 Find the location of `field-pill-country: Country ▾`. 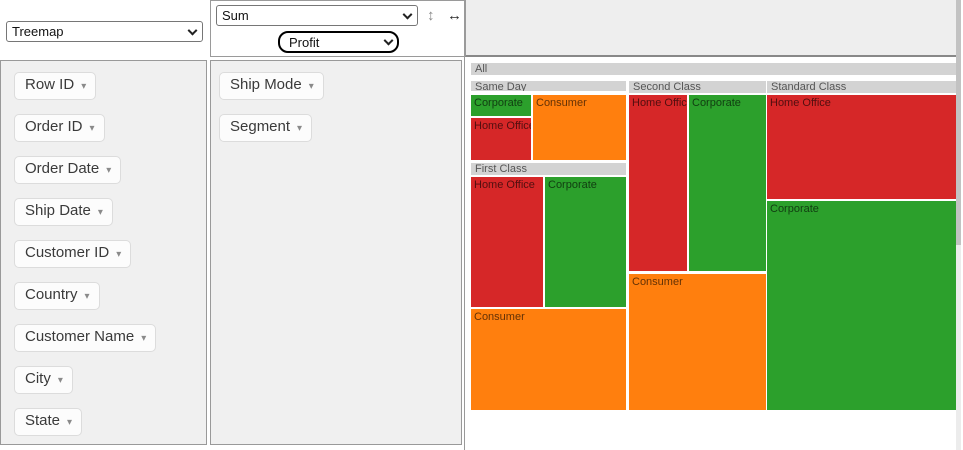

field-pill-country: Country ▾ is located at coordinates (57, 296).